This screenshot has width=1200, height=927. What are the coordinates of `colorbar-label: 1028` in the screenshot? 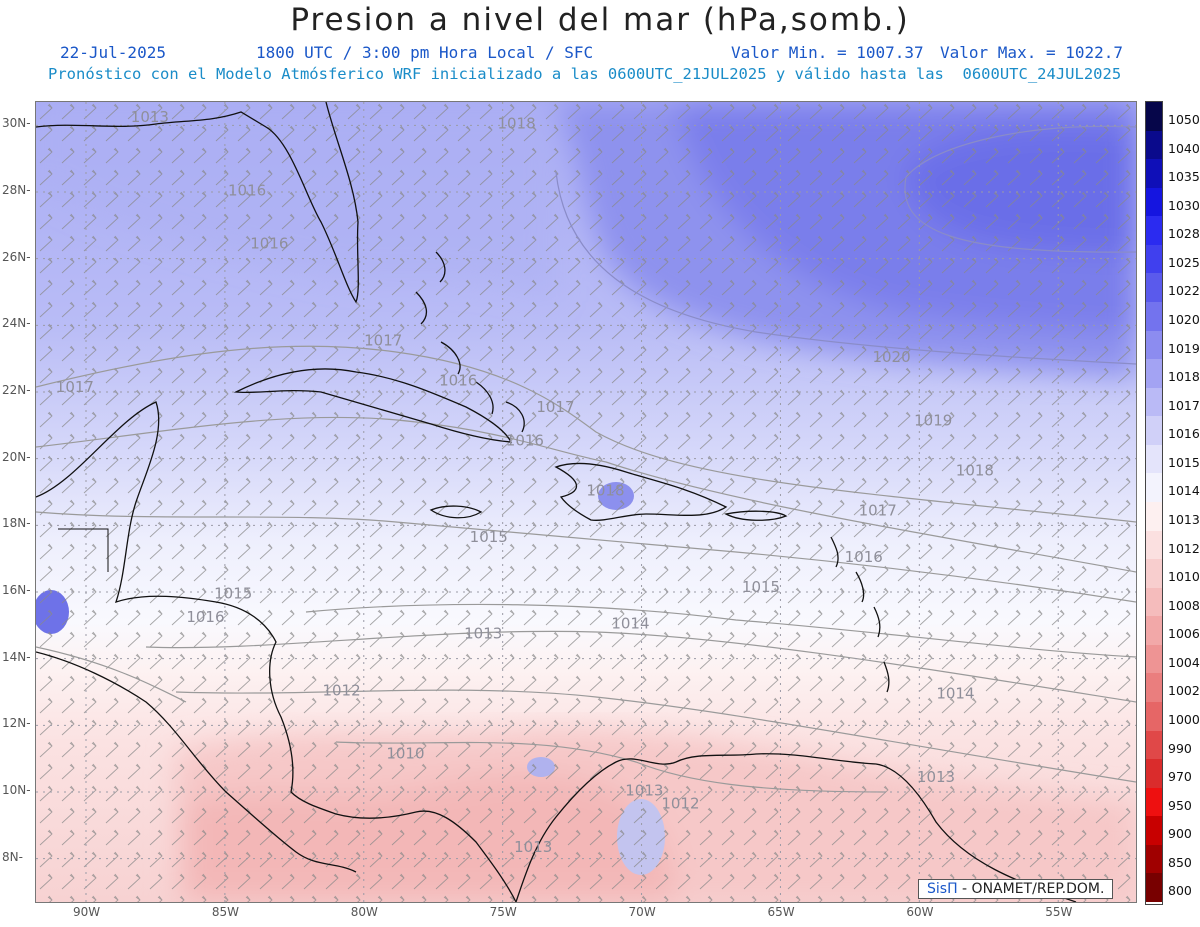 It's located at (1184, 234).